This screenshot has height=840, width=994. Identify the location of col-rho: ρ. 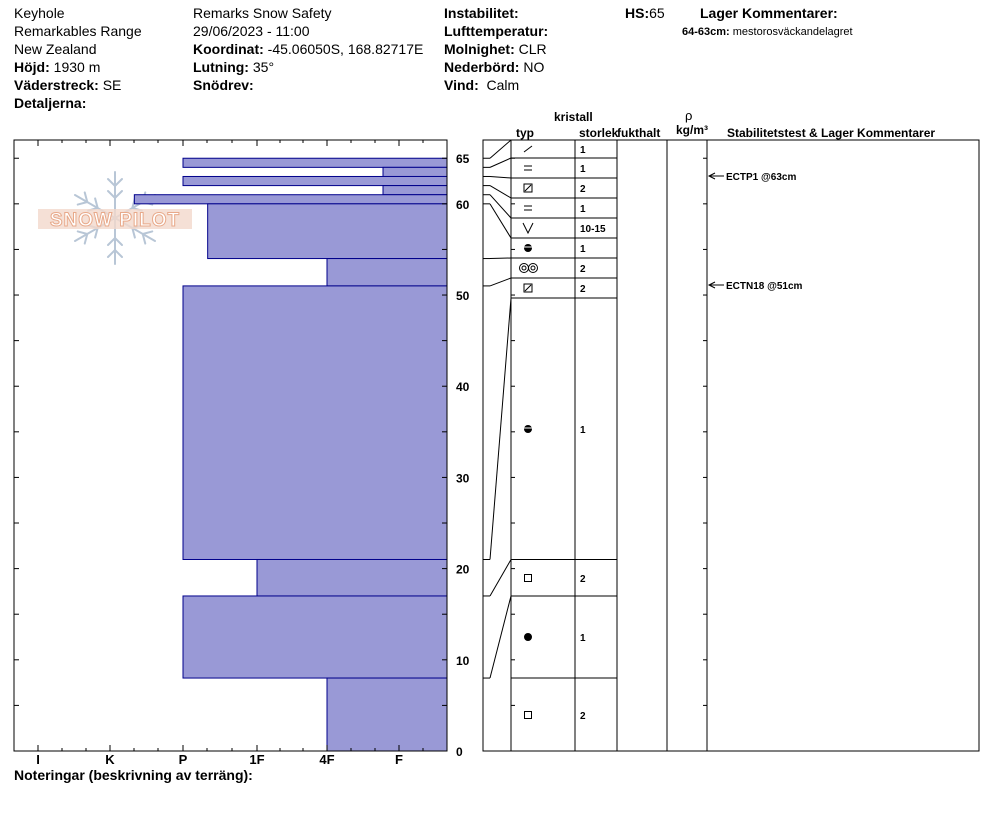
(688, 115).